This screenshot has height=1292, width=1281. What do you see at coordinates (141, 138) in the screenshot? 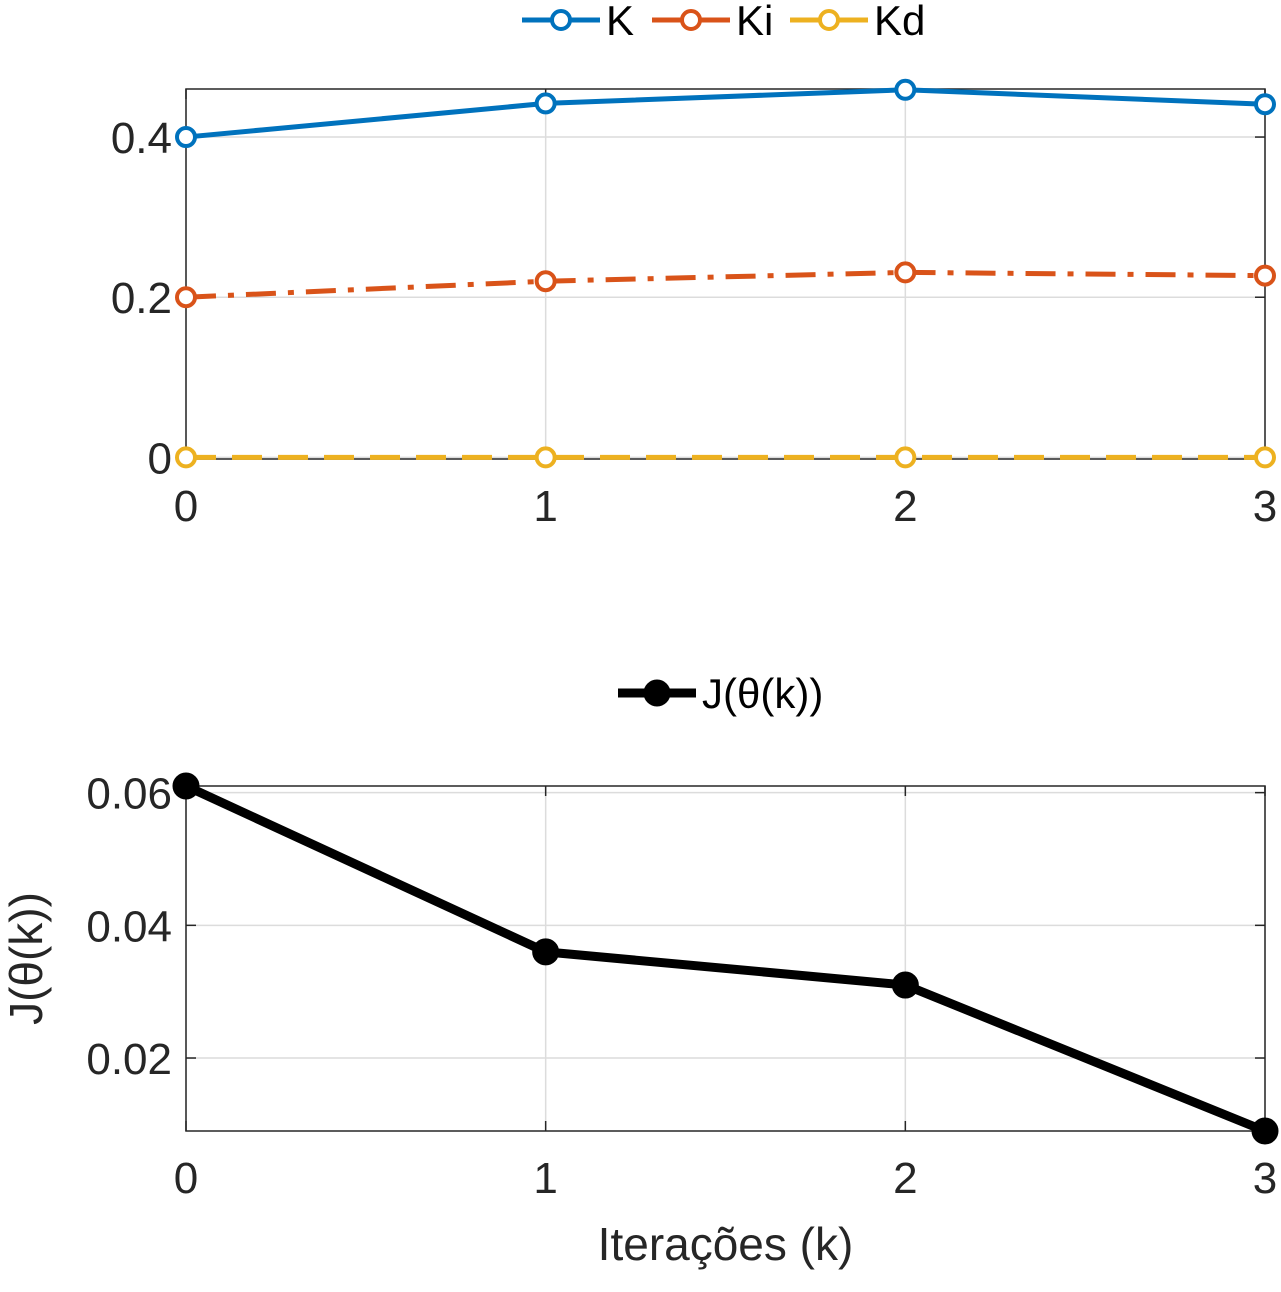
I see `y-tick-label: 0.4` at bounding box center [141, 138].